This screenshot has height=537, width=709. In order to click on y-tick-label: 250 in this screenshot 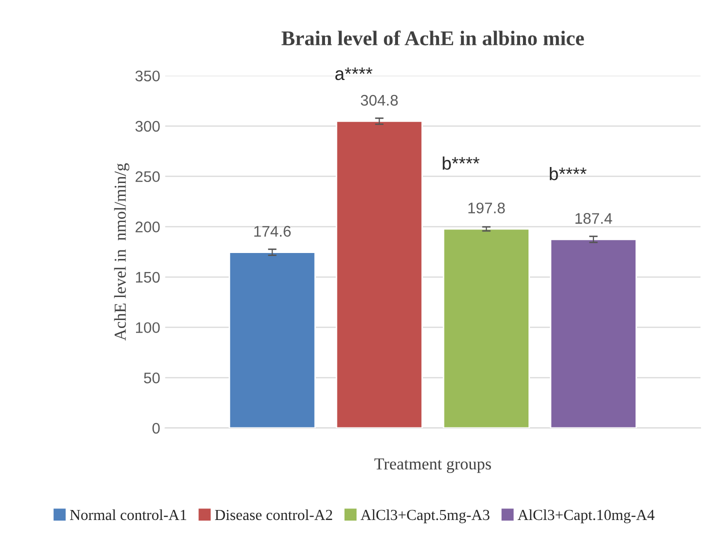, I will do `click(148, 176)`.